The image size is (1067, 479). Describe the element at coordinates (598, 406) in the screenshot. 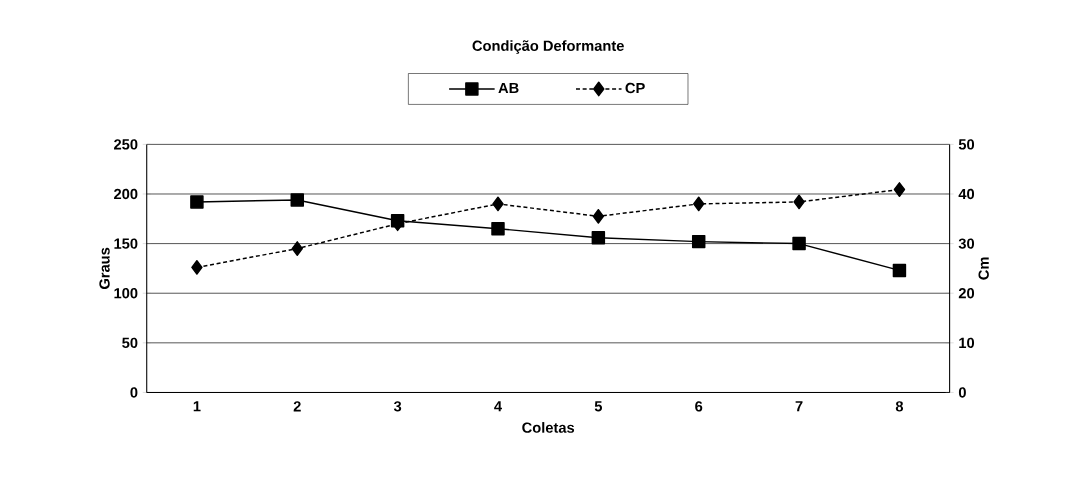

I see `x-tick-label: 5` at that location.